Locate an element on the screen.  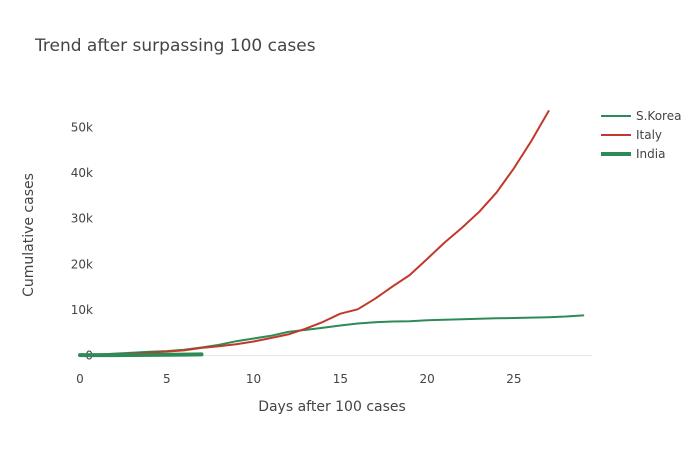
legend-item: India is located at coordinates (633, 154).